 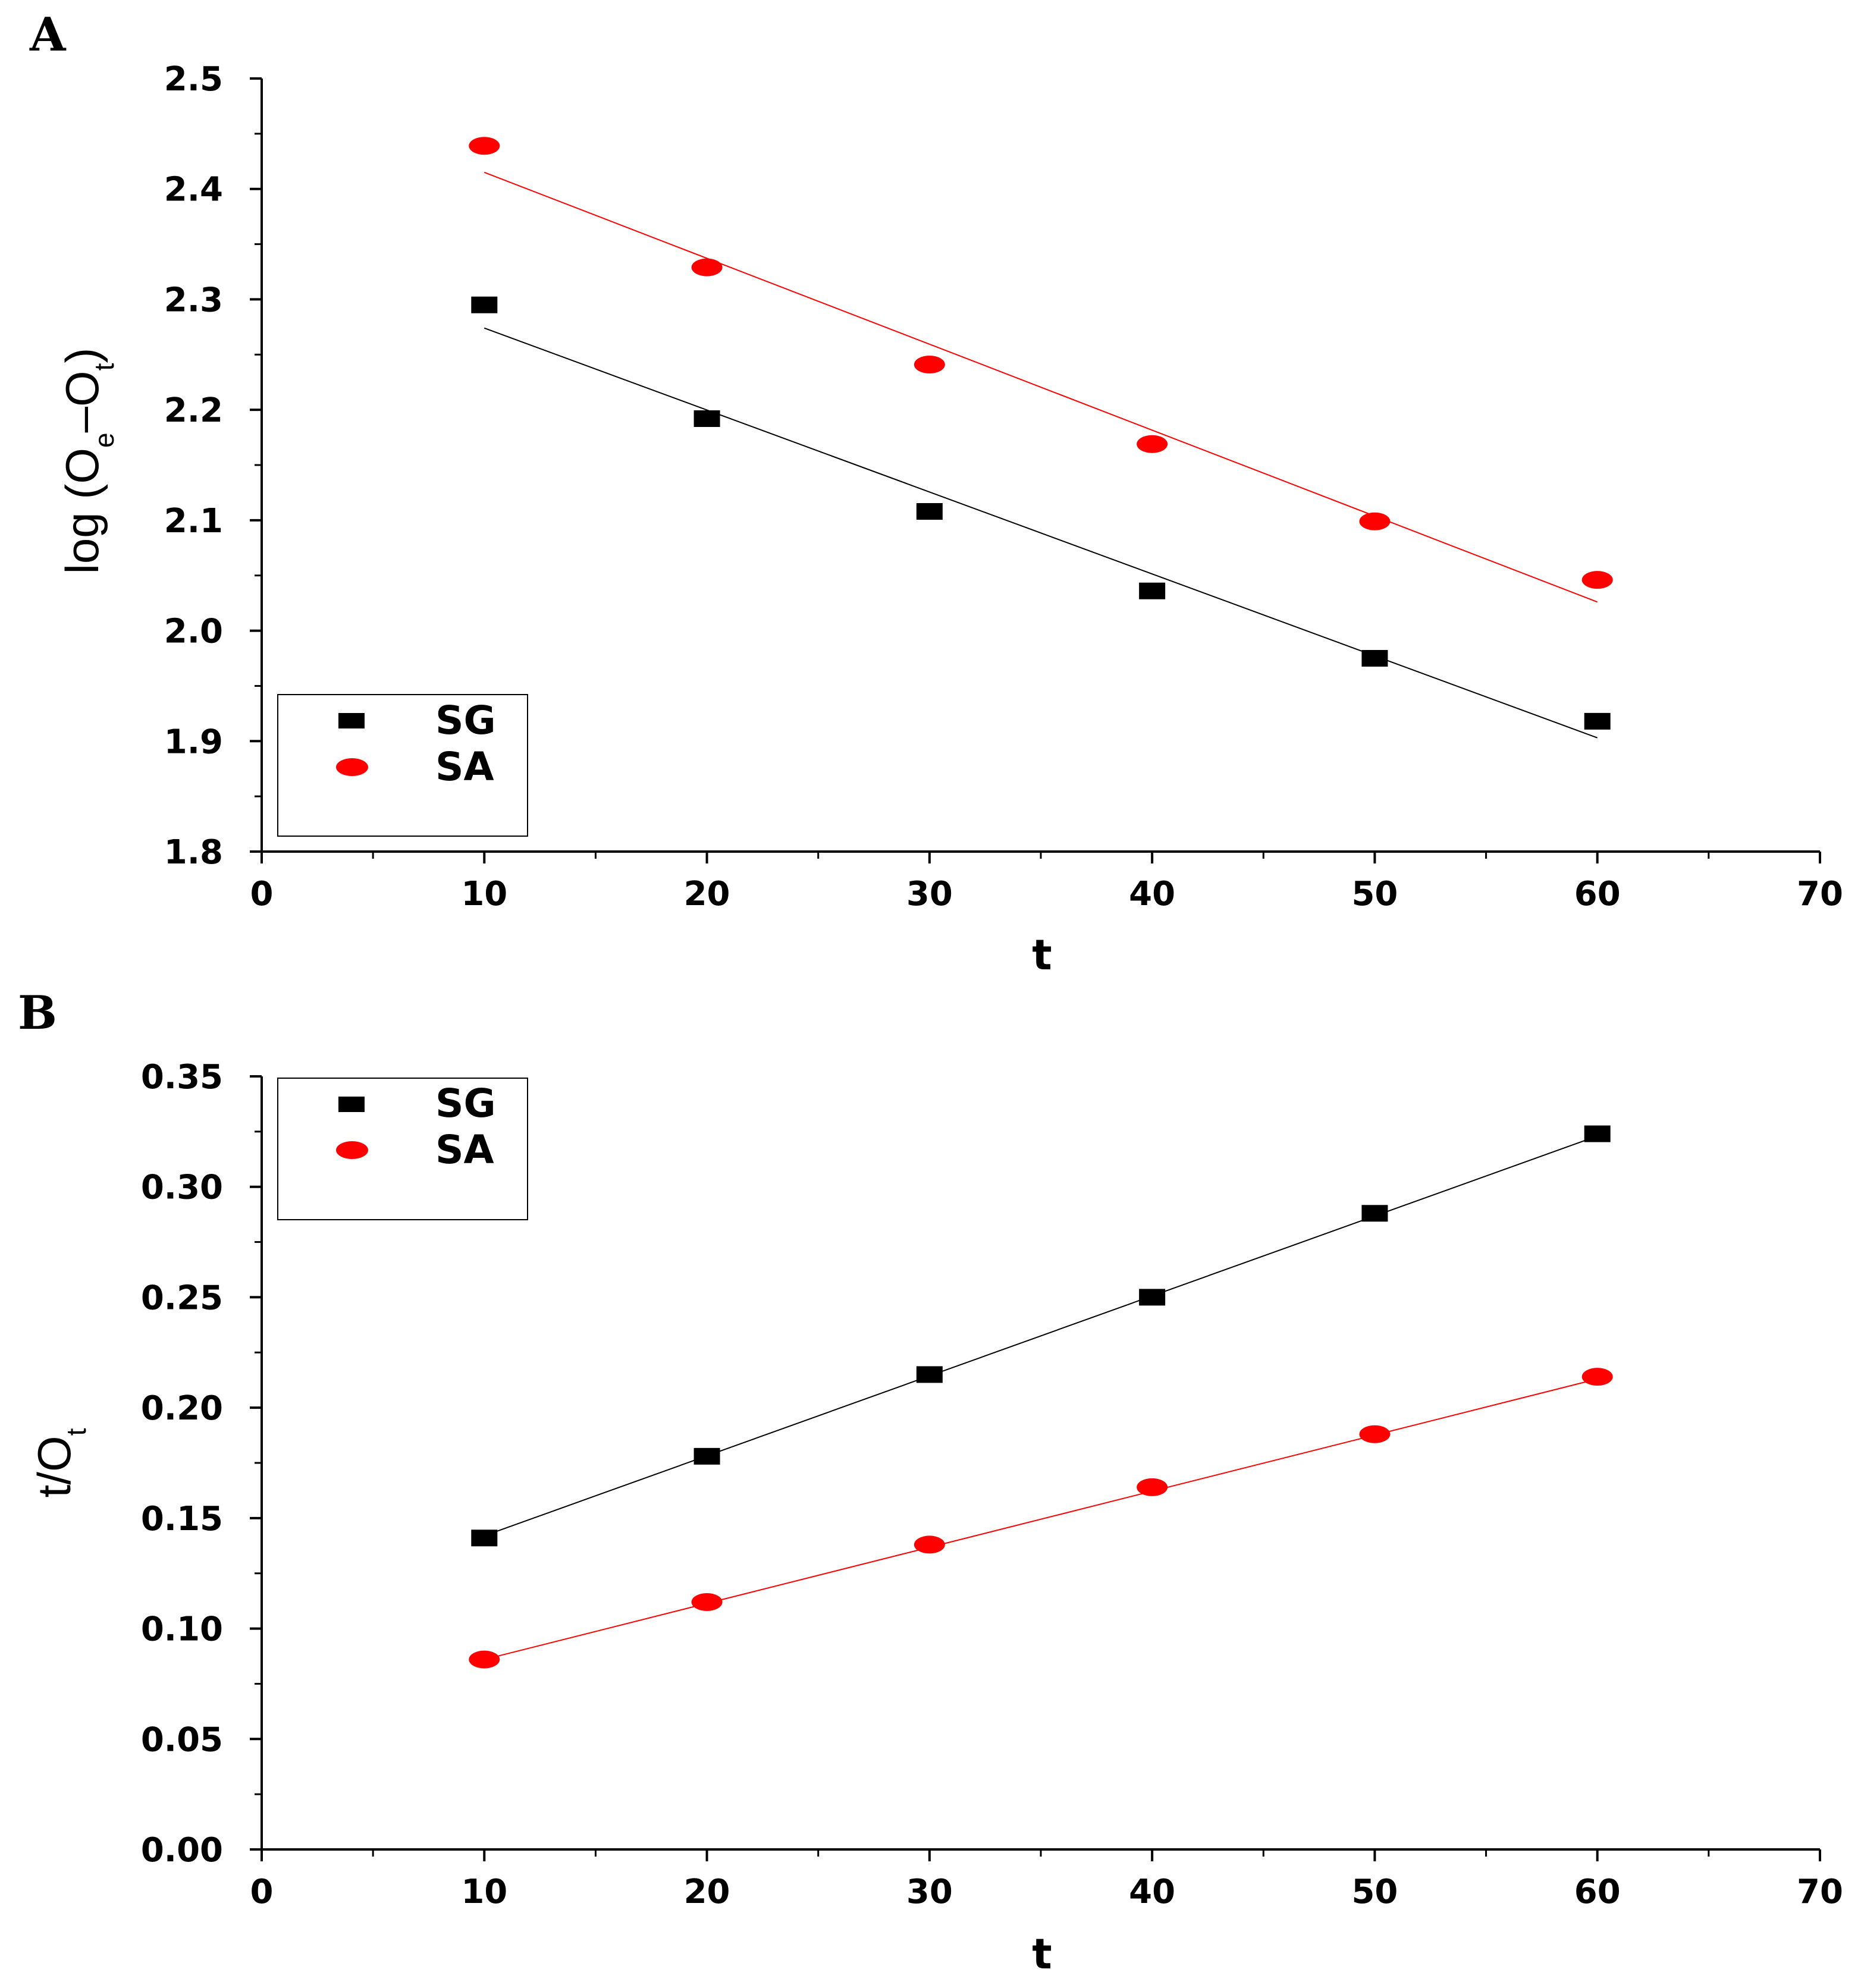 I want to click on panel-b-x-tick-label: 10, so click(x=484, y=1892).